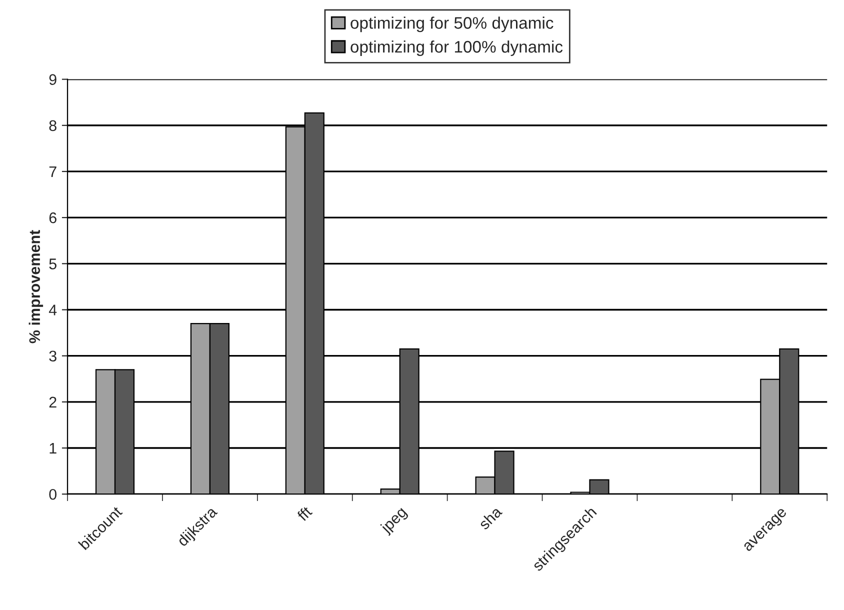 The width and height of the screenshot is (844, 610). Describe the element at coordinates (52, 126) in the screenshot. I see `y-tick-label: 8` at that location.